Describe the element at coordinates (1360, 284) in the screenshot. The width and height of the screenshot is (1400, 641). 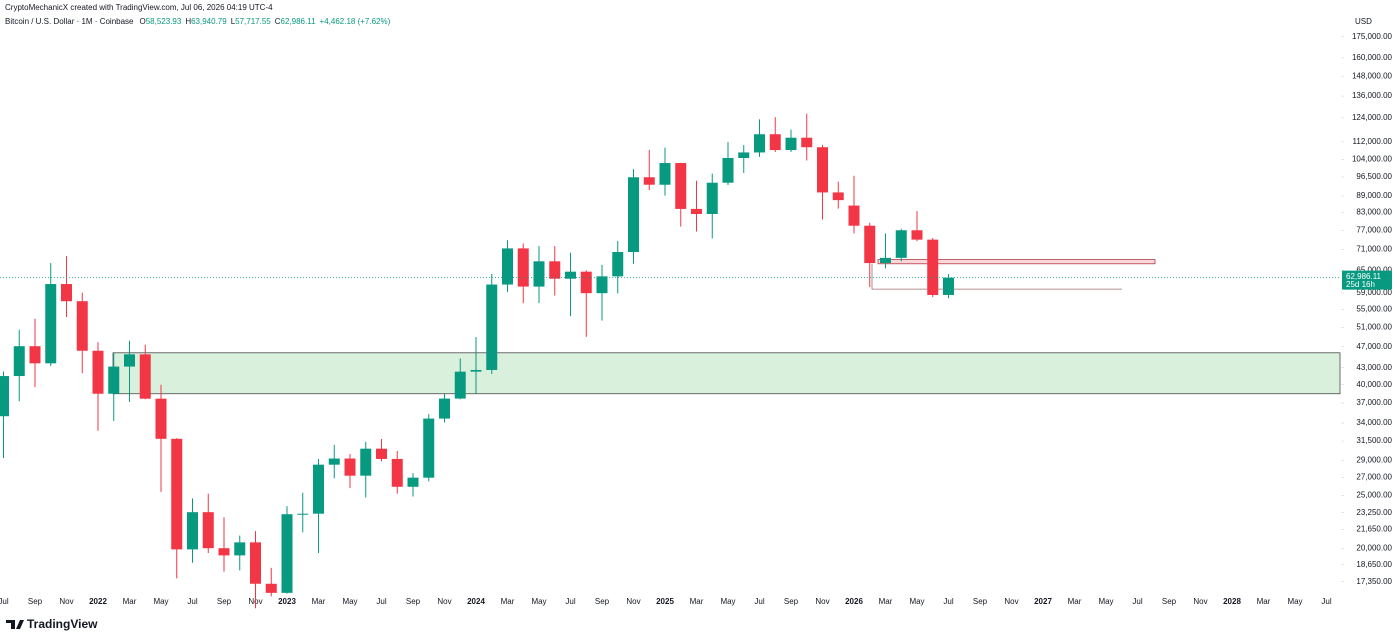
I see `countdown: 25d 16h` at that location.